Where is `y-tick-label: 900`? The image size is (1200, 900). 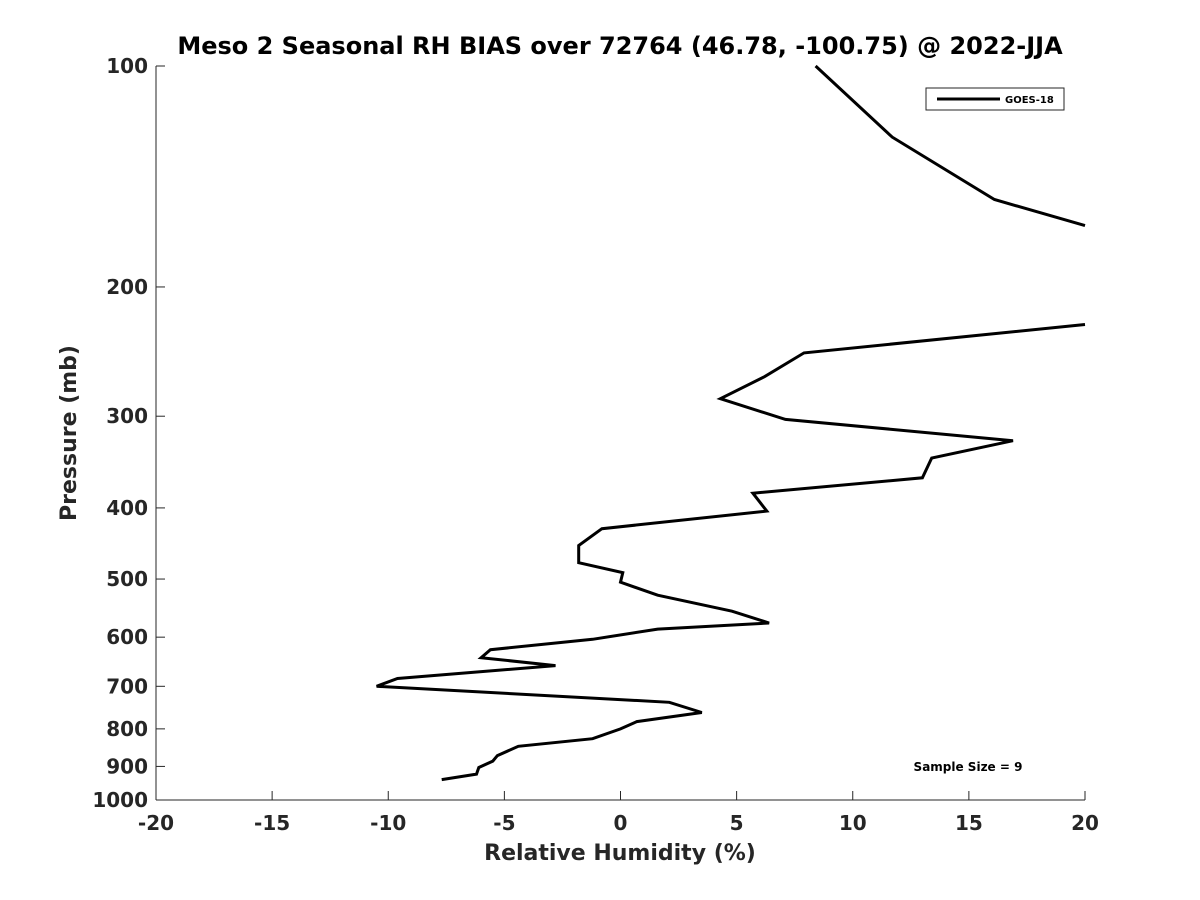 y-tick-label: 900 is located at coordinates (127, 766).